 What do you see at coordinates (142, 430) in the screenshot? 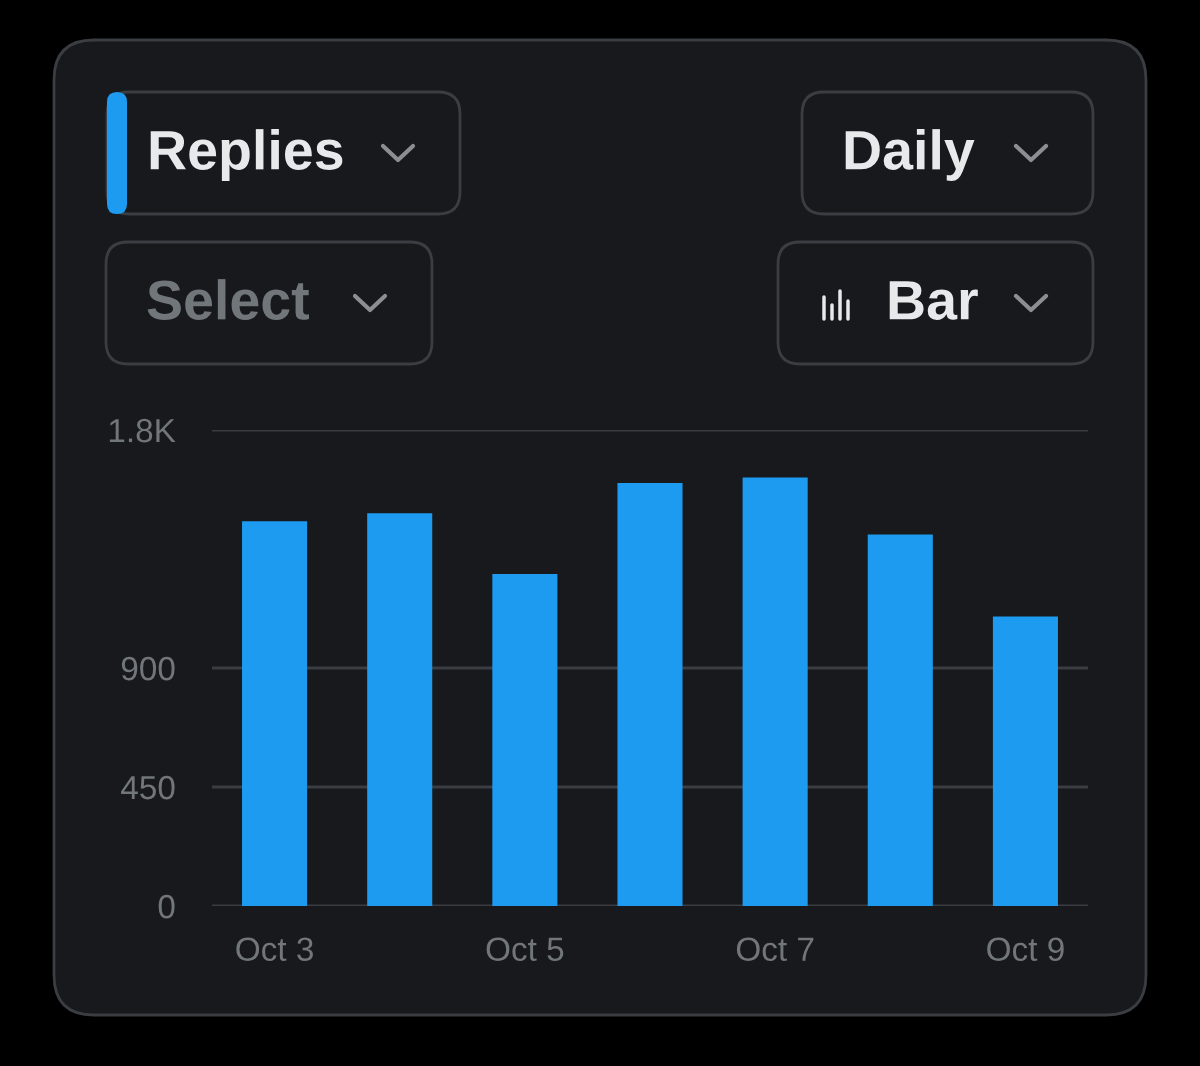
I see `y-tick-label: 1.8K` at bounding box center [142, 430].